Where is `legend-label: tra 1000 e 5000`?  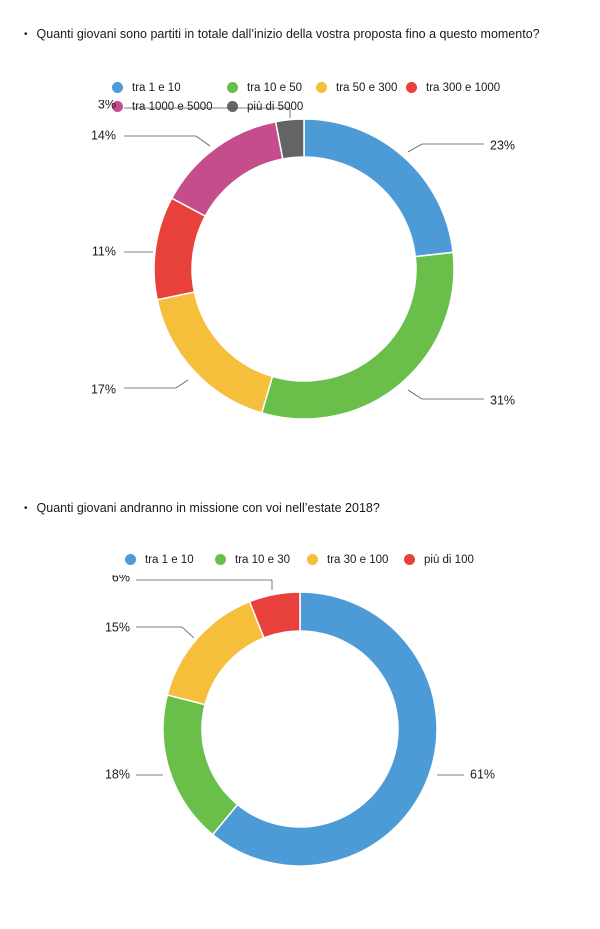 legend-label: tra 1000 e 5000 is located at coordinates (172, 106).